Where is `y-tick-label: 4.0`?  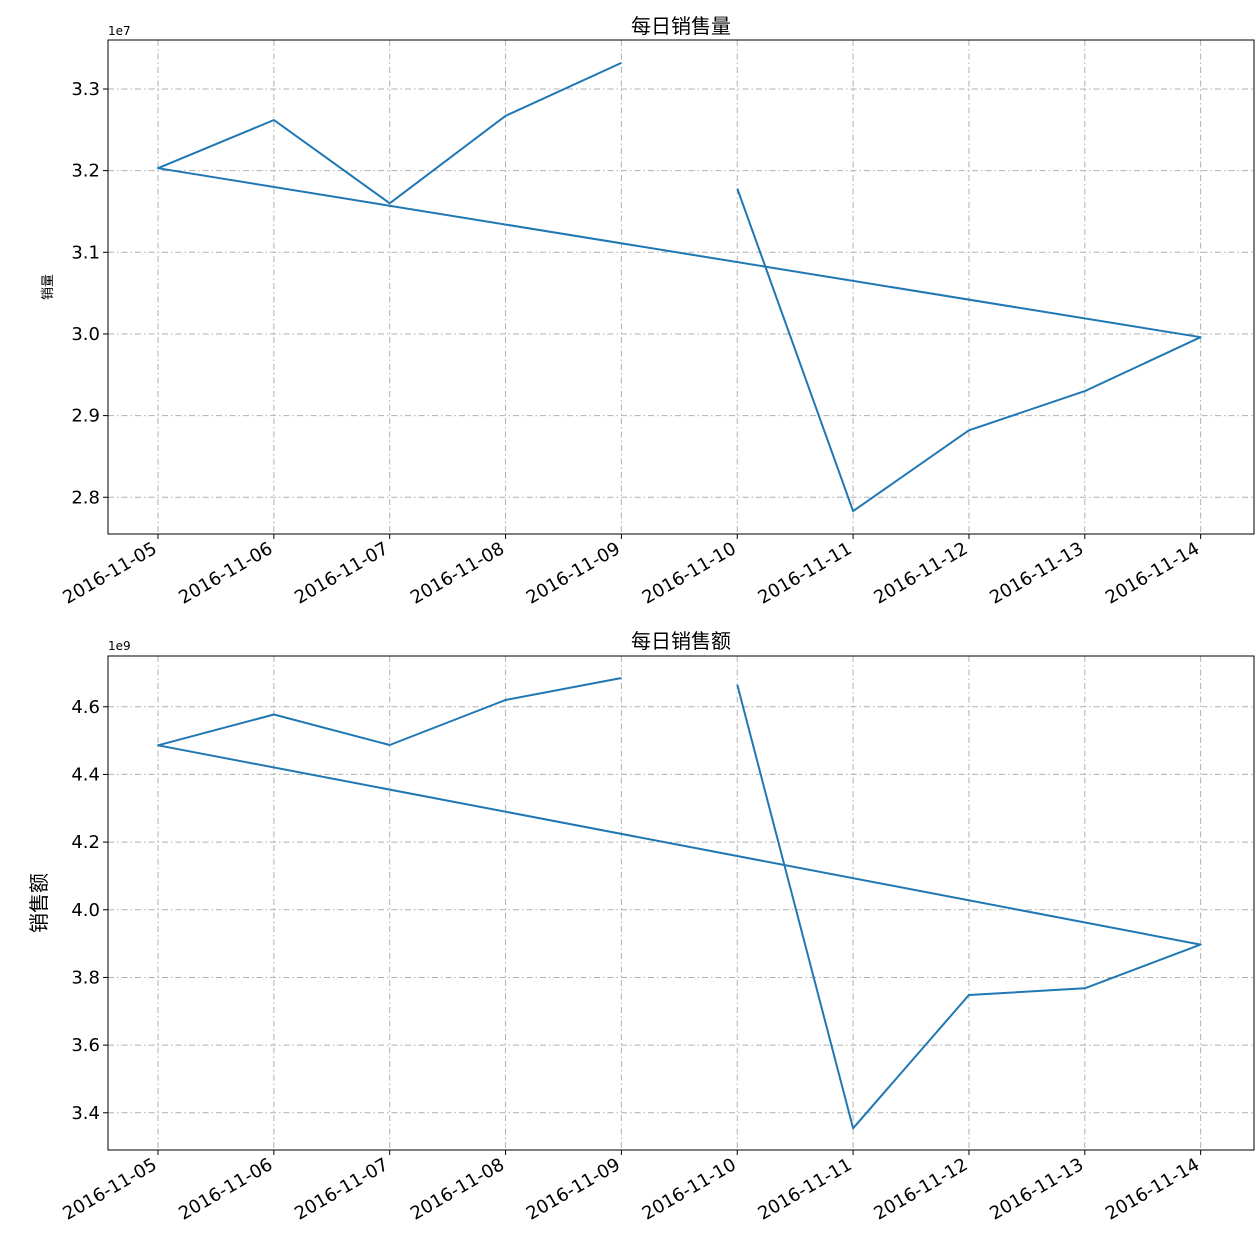
y-tick-label: 4.0 is located at coordinates (85, 910).